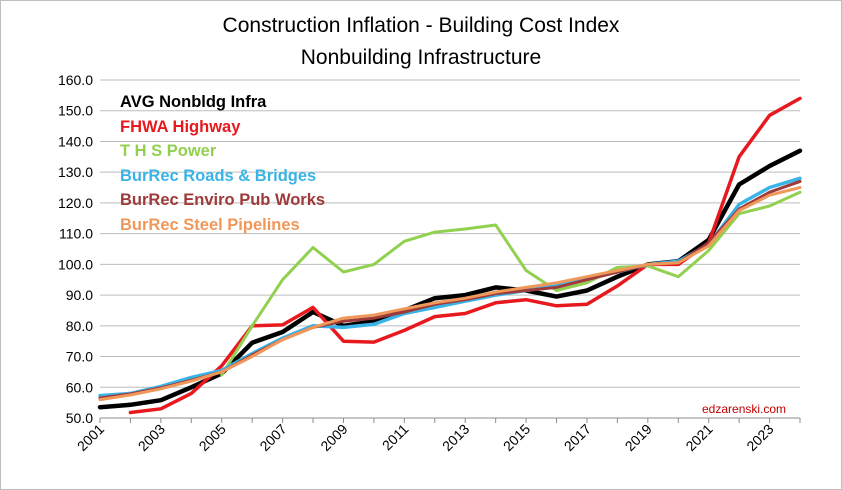 This screenshot has width=842, height=490. Describe the element at coordinates (516, 437) in the screenshot. I see `x-tick-label: 2015` at that location.